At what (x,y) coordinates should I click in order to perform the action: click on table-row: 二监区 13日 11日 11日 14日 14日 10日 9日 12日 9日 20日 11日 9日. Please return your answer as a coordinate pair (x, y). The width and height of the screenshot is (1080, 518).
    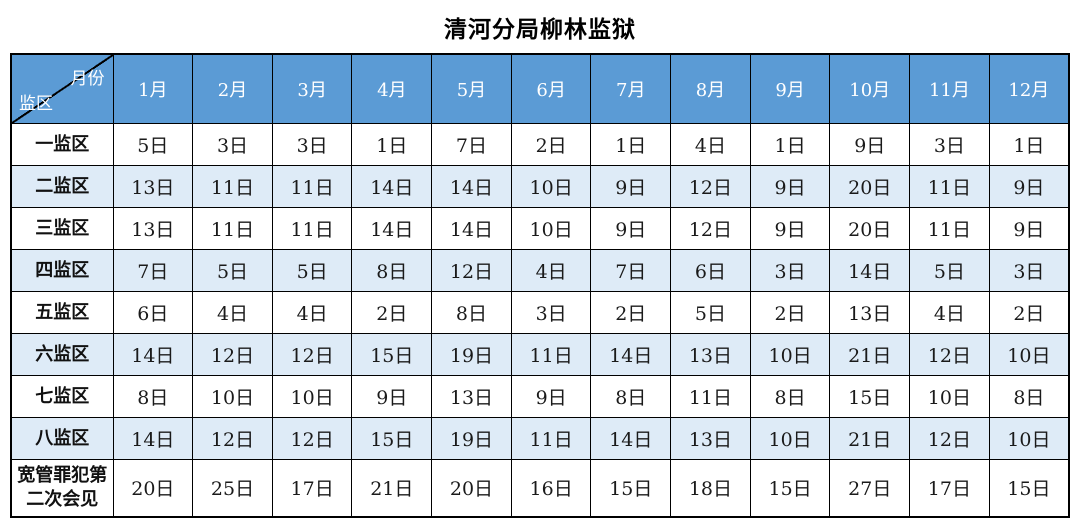
    Looking at the image, I should click on (540, 186).